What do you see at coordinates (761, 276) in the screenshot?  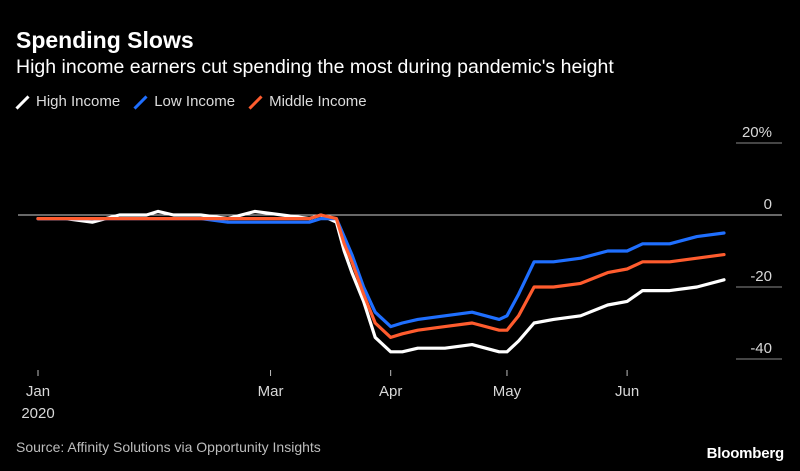 I see `y-tick-label: -20` at bounding box center [761, 276].